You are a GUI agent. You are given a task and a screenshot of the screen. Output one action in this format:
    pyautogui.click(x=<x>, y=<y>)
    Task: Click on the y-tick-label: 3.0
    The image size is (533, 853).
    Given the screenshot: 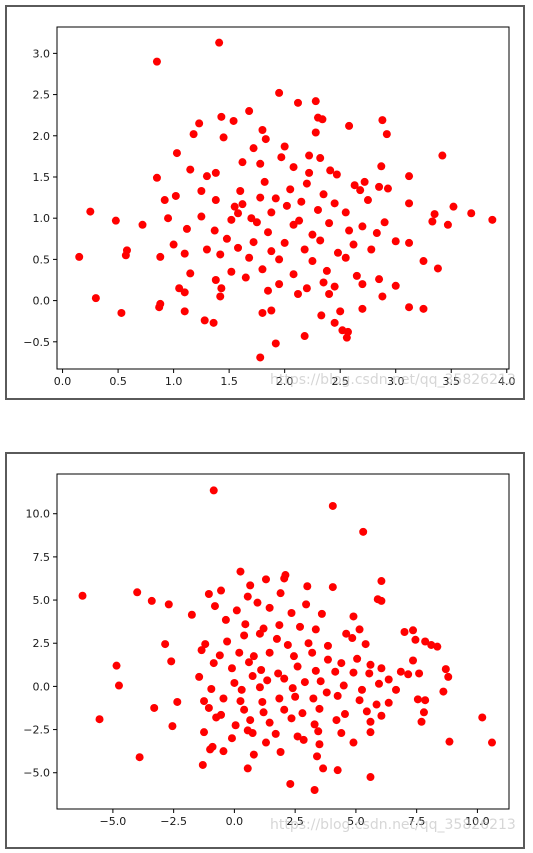 What is the action you would take?
    pyautogui.click(x=42, y=53)
    